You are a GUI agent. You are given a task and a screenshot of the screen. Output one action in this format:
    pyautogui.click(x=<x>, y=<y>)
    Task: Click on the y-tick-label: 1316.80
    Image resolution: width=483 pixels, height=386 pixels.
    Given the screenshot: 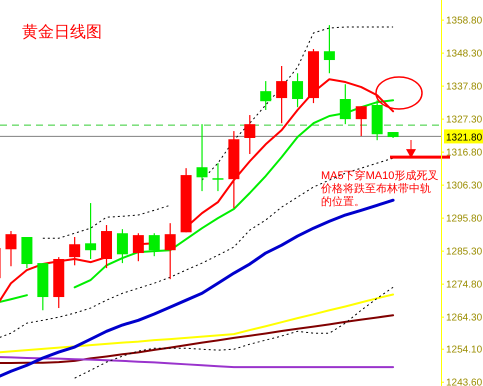 What is the action you would take?
    pyautogui.click(x=464, y=153)
    